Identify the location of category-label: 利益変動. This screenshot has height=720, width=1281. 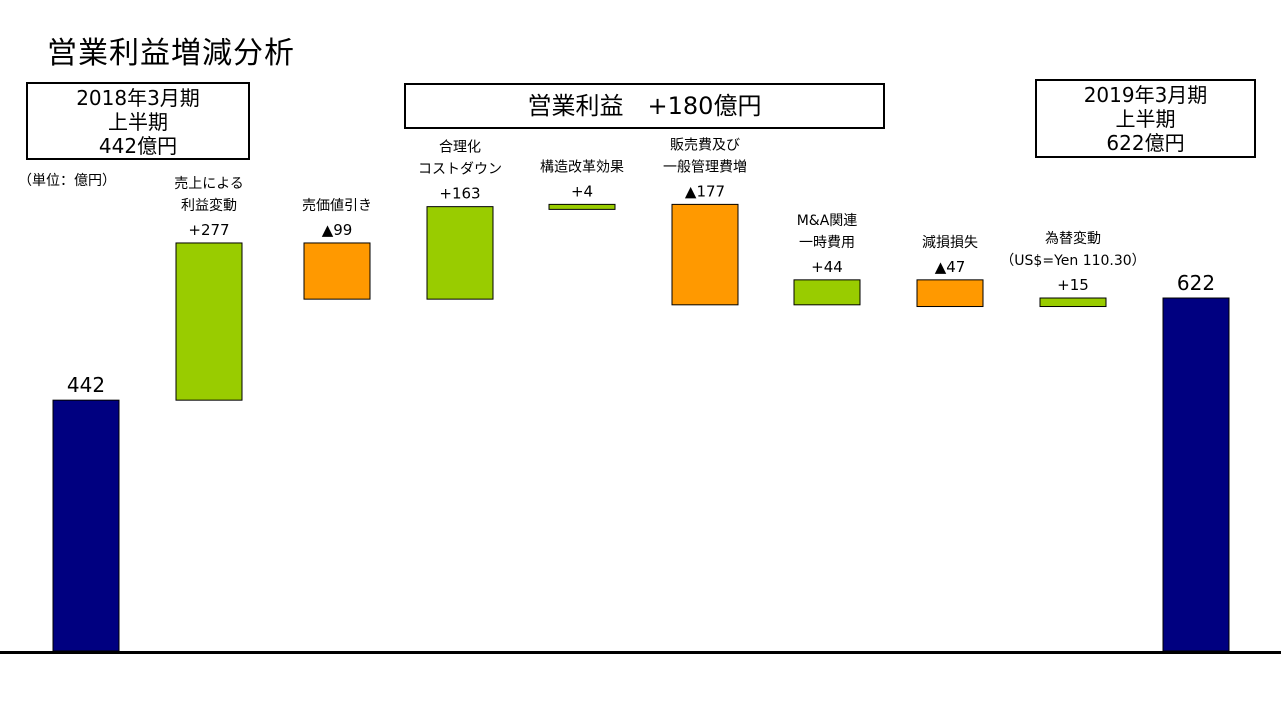
(209, 205).